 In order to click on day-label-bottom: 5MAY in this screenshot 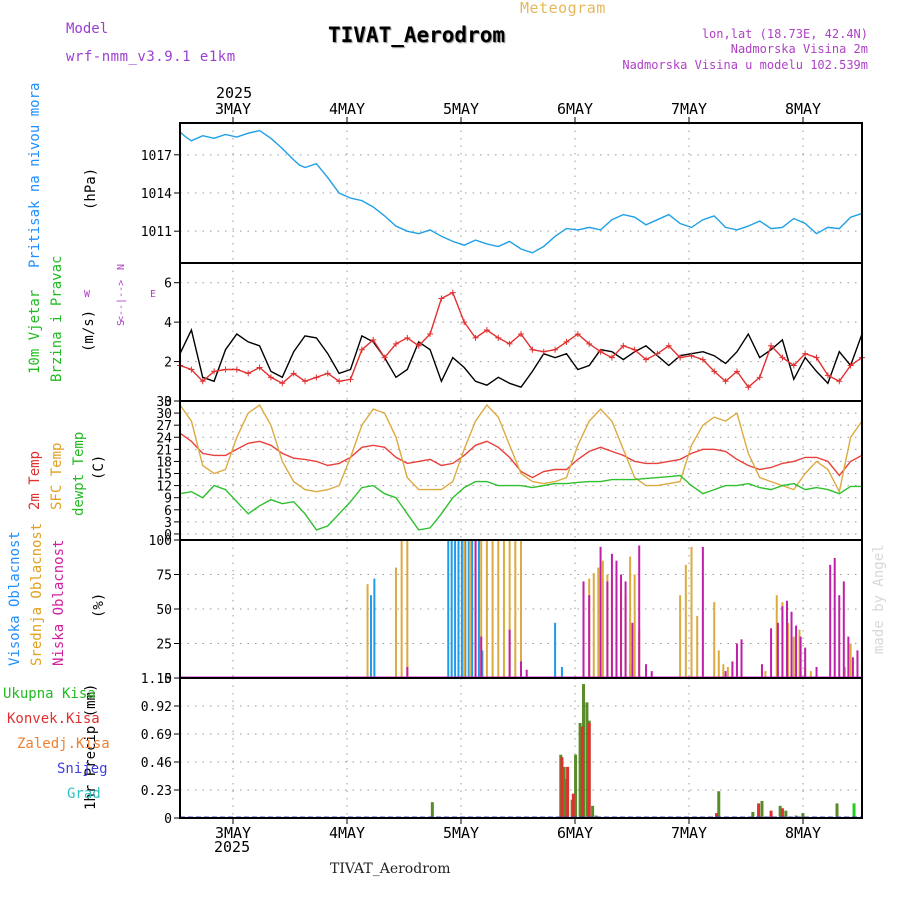, I will do `click(461, 833)`.